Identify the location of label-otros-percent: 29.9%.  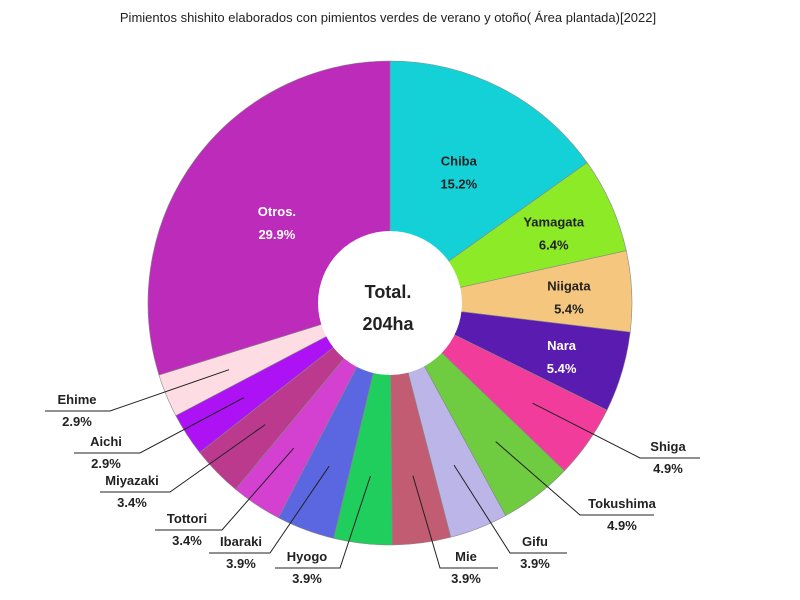
(276, 234).